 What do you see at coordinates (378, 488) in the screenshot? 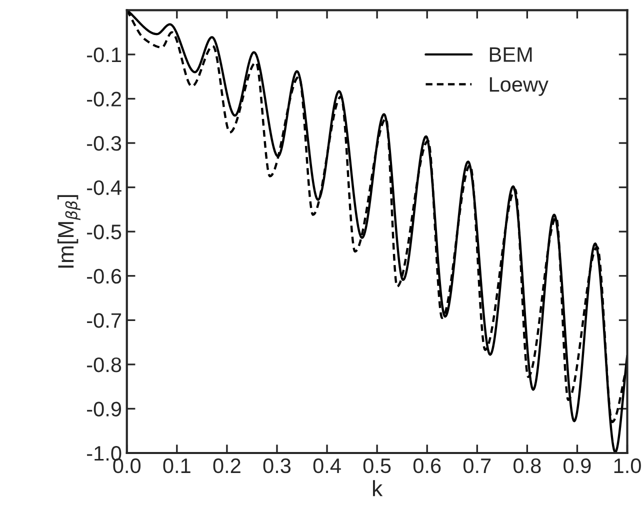
I see `x-axis-title: k` at bounding box center [378, 488].